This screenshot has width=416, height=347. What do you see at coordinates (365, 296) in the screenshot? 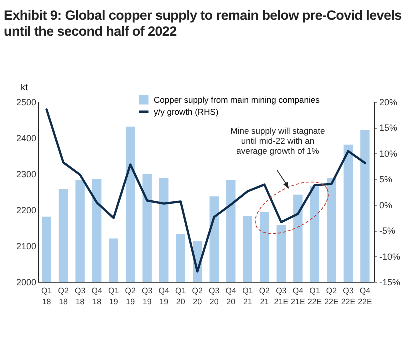
I see `x-tick-label: Q4 22E` at bounding box center [365, 296].